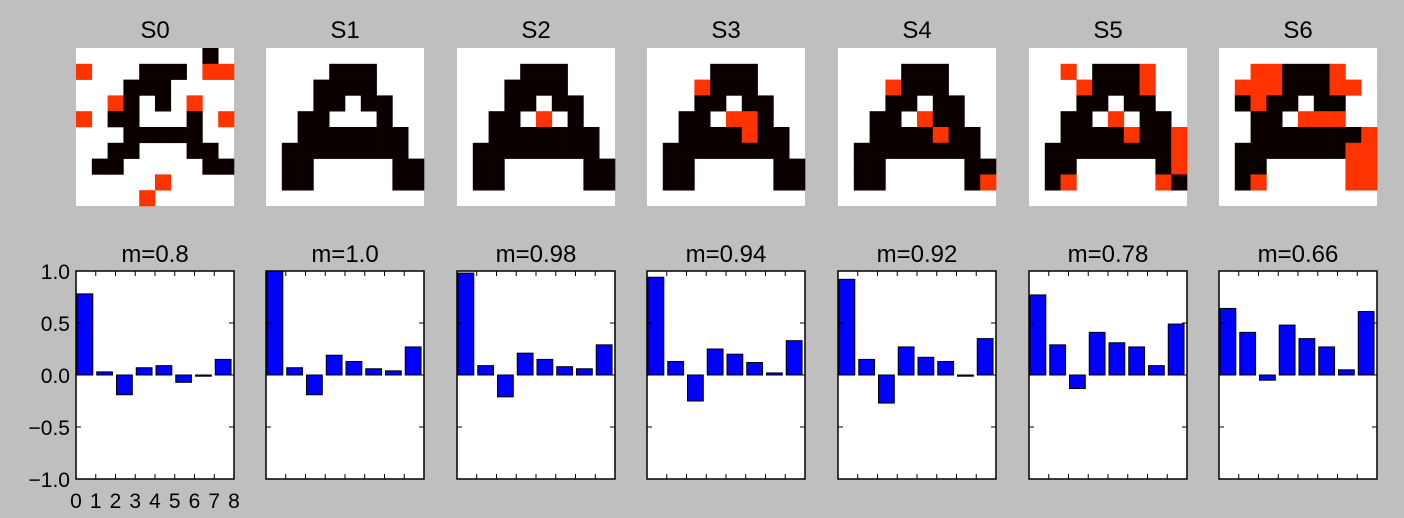 This screenshot has width=1404, height=518. What do you see at coordinates (154, 30) in the screenshot?
I see `pattern-title: S0` at bounding box center [154, 30].